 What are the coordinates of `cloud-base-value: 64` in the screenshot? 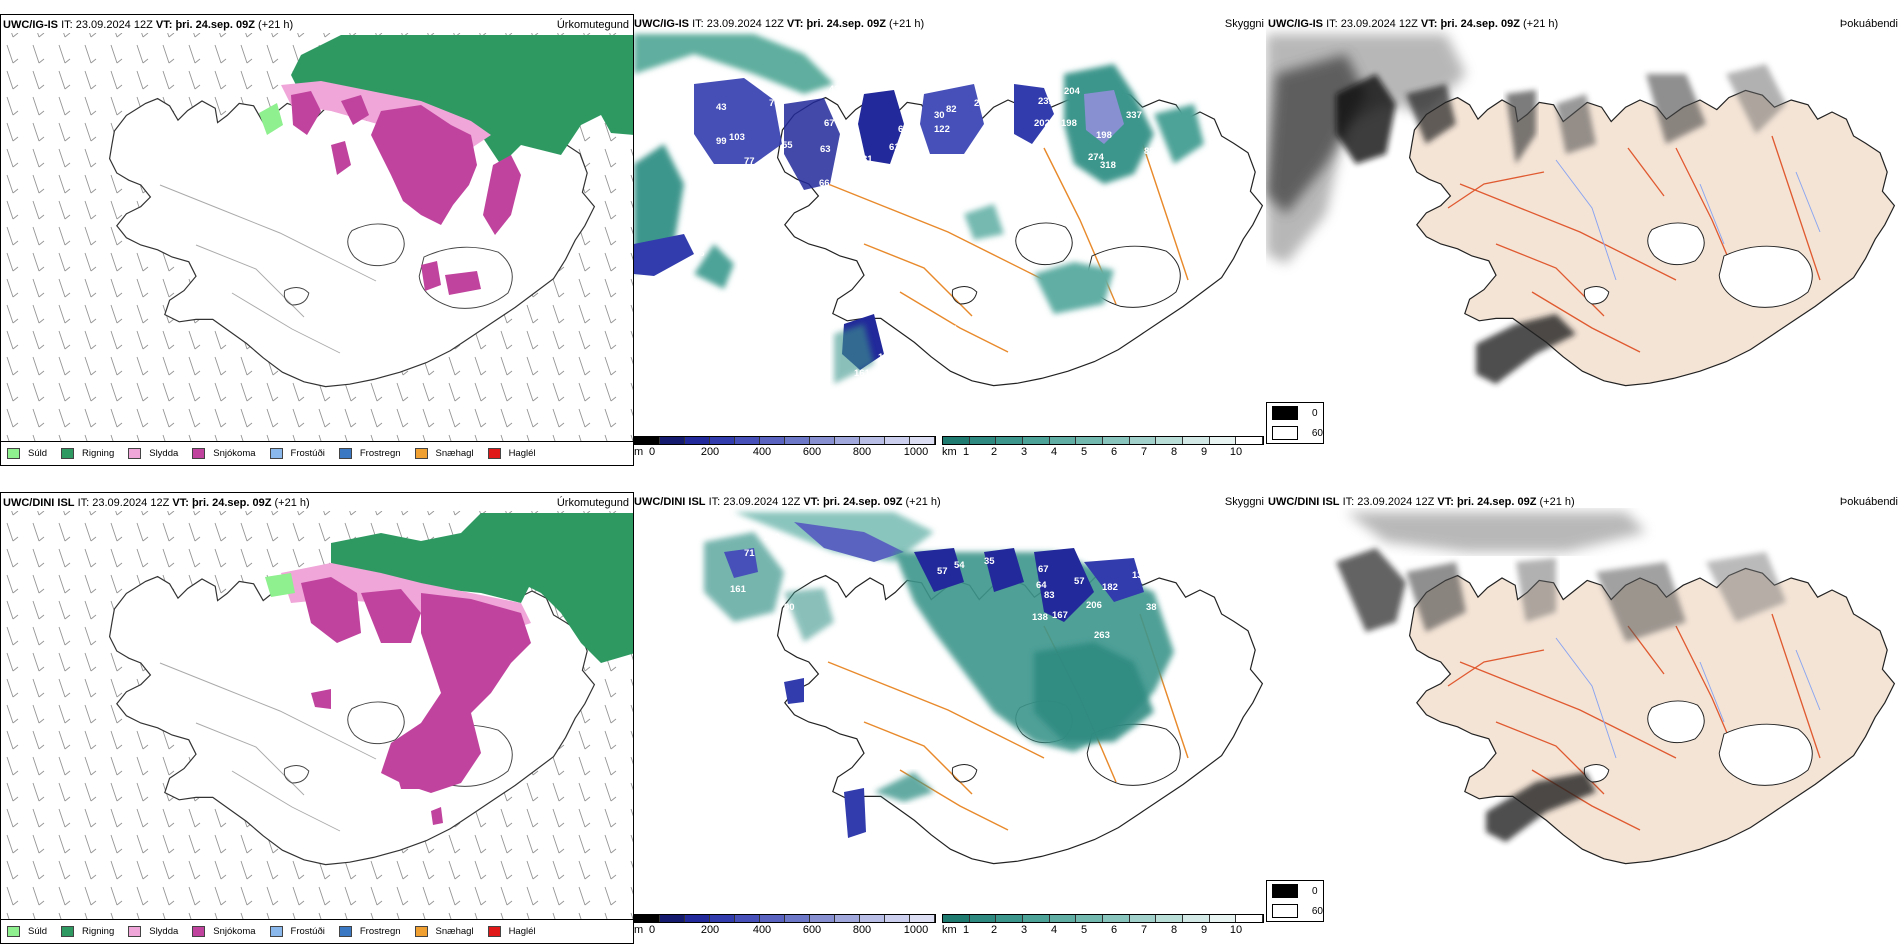 It's located at (1041, 585).